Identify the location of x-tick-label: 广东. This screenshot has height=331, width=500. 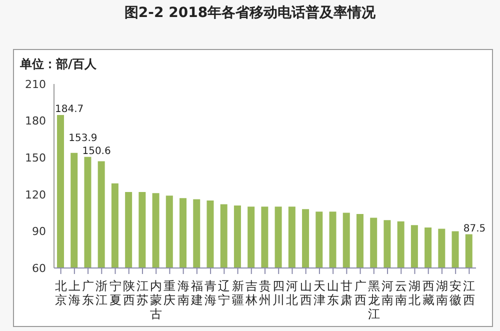
(88, 293).